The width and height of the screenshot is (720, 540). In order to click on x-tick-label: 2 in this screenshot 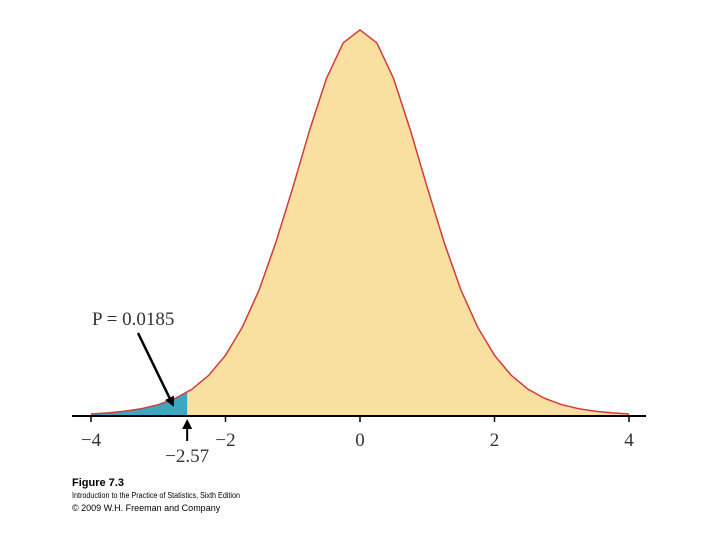, I will do `click(495, 440)`.